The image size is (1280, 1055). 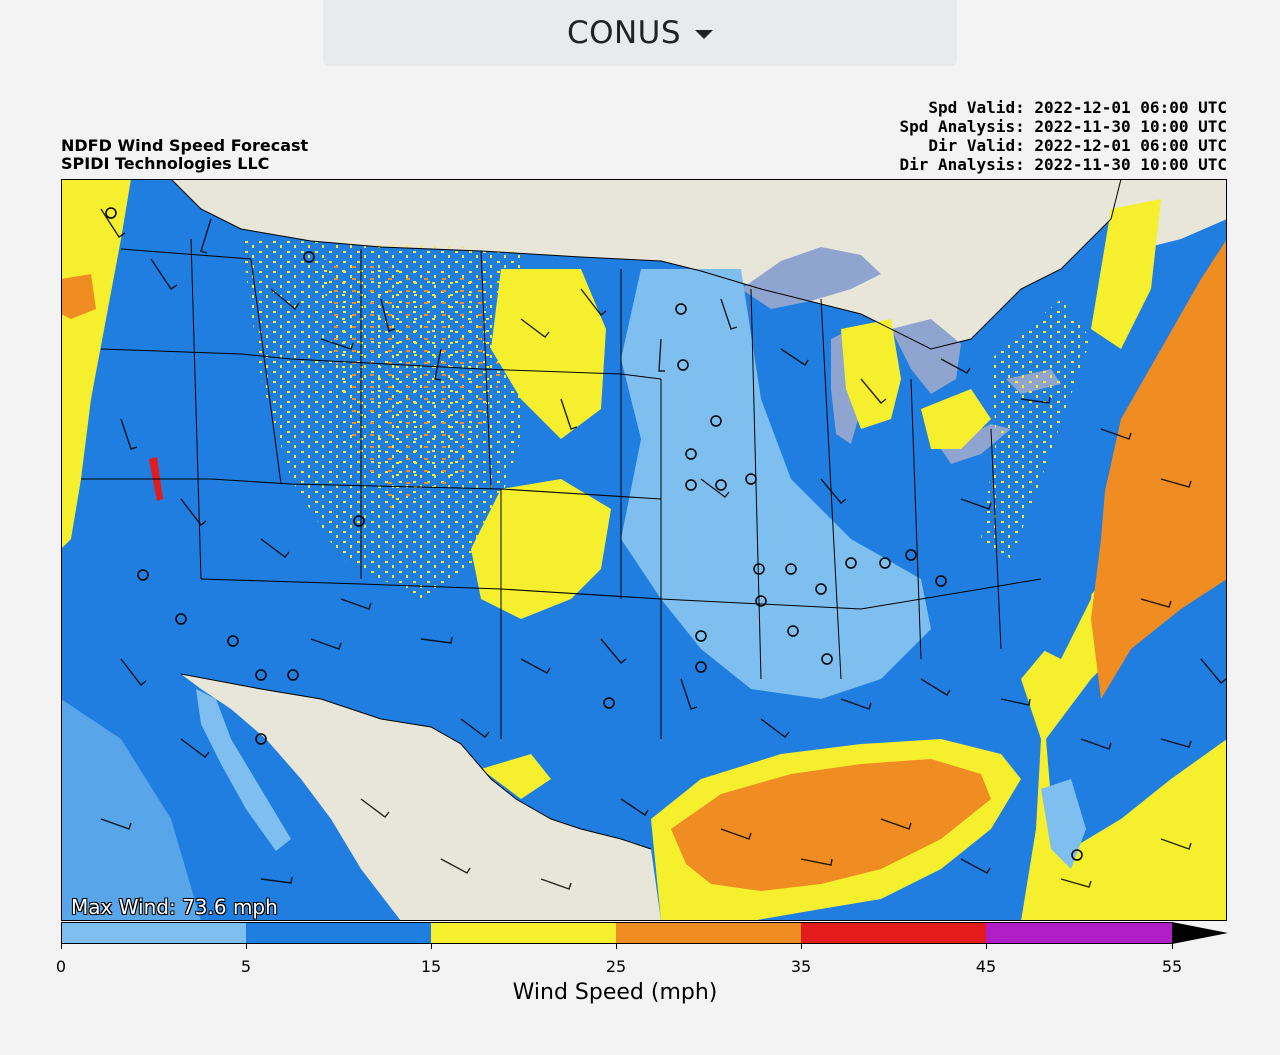 I want to click on baja-california, so click(x=243, y=770).